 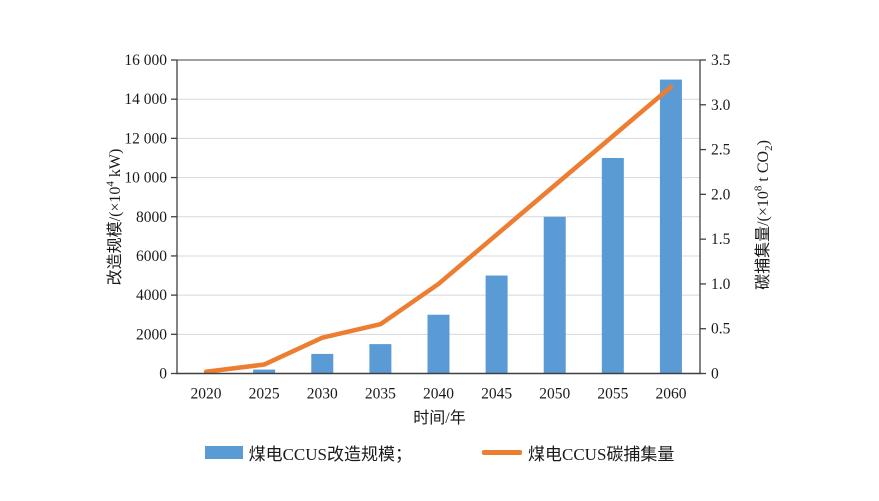 I want to click on left-axis-exponent: 4, so click(x=110, y=184).